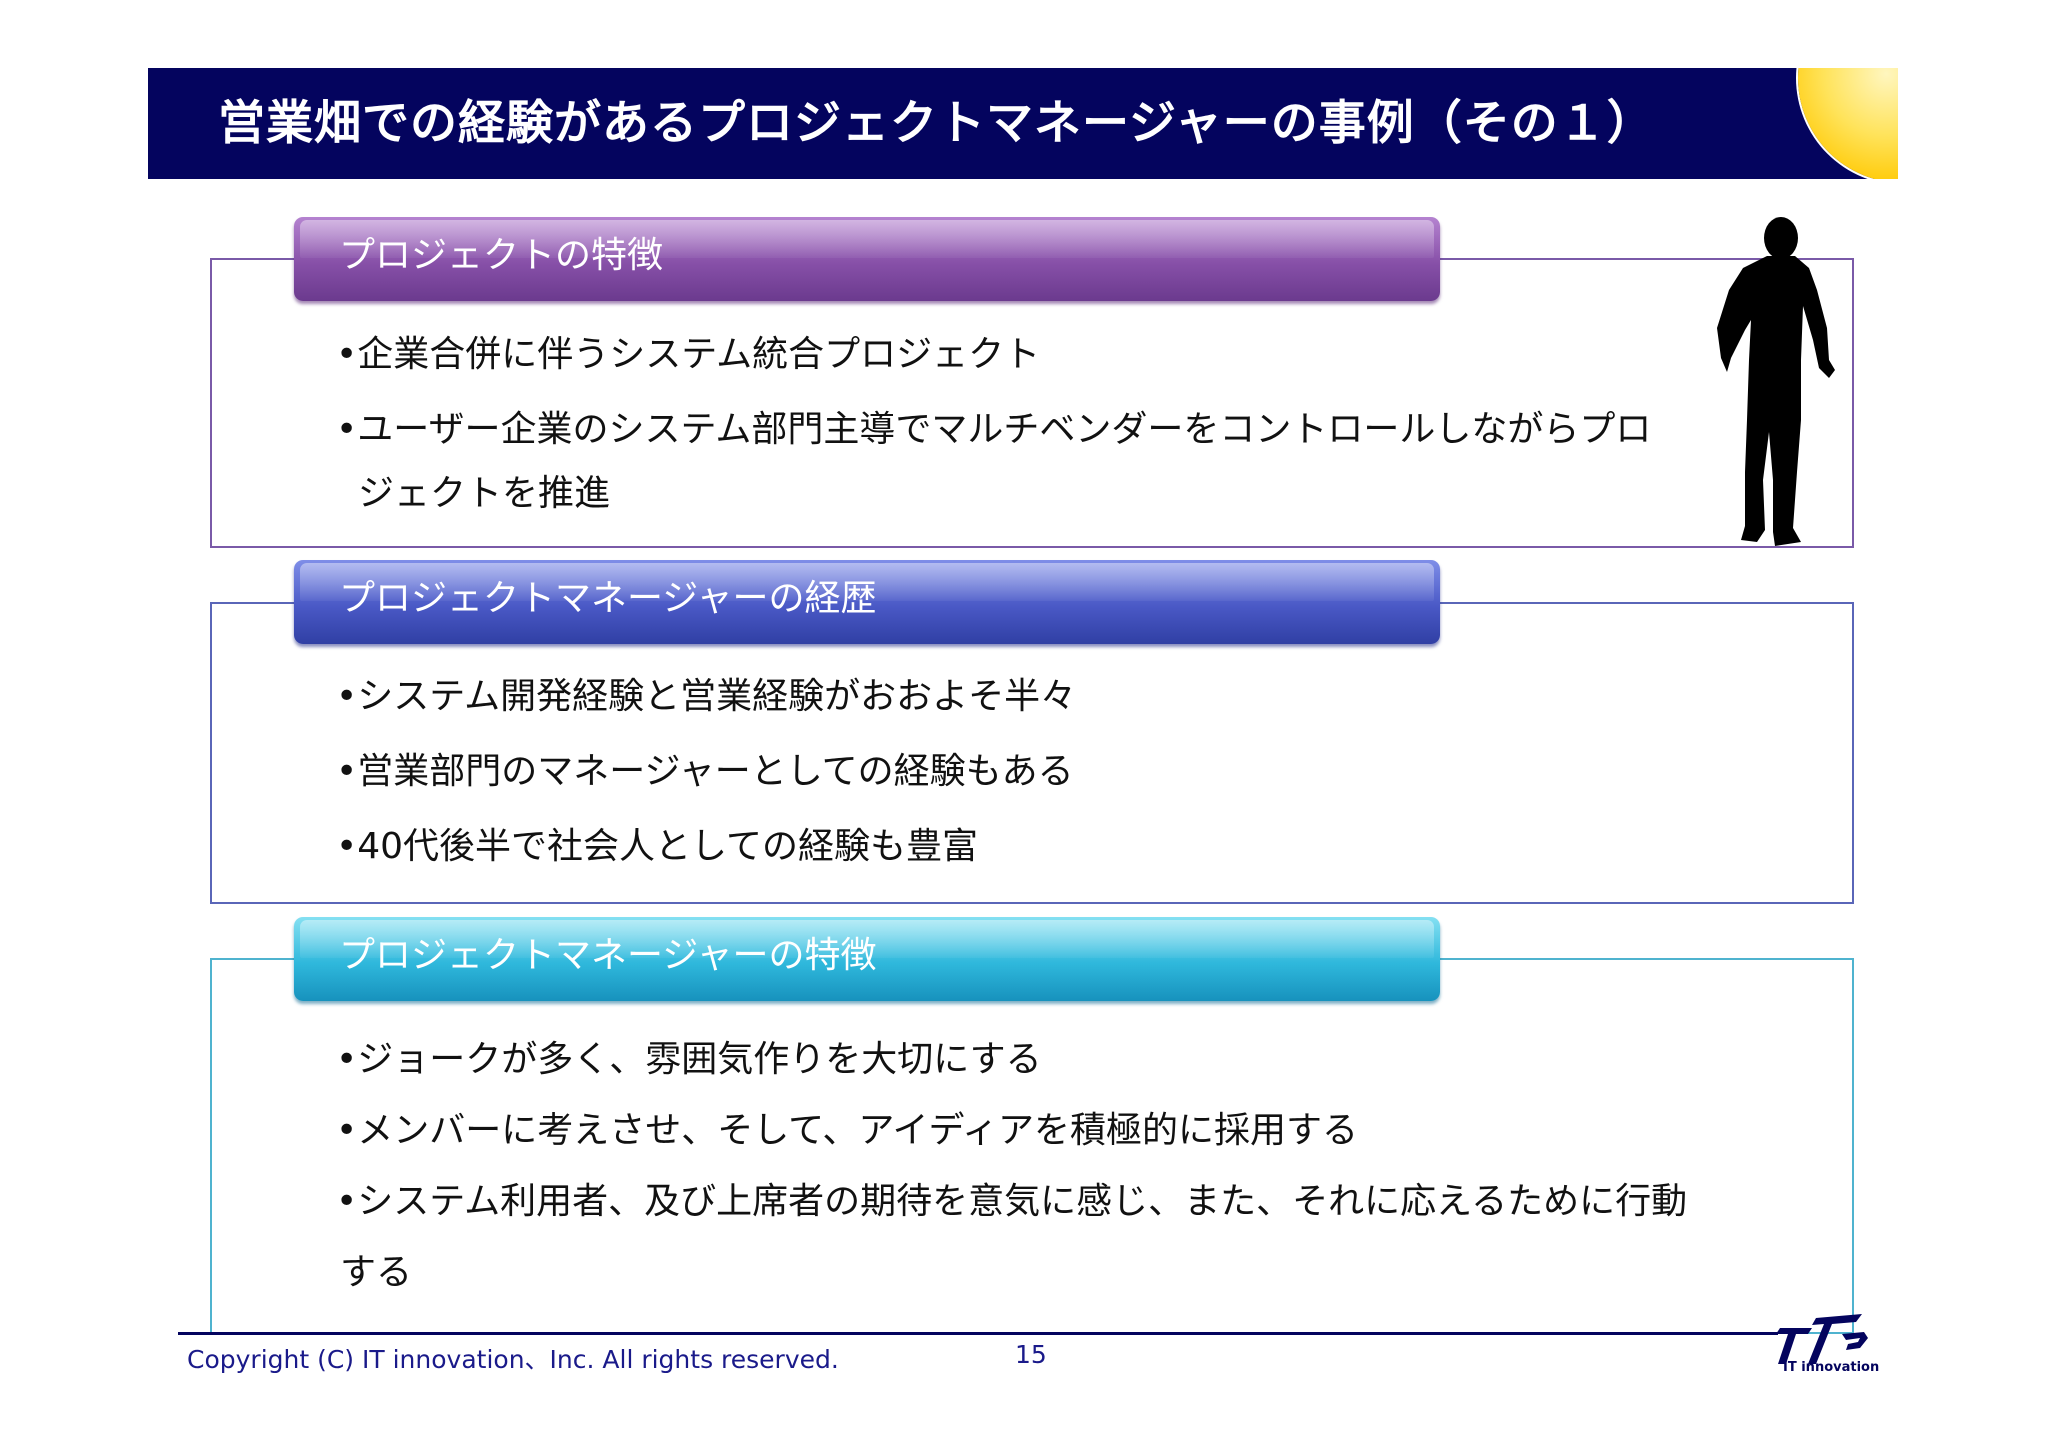  Describe the element at coordinates (689, 1059) in the screenshot. I see `bullet-item: •ジョークが多く、雰囲気作りを大切にする` at that location.